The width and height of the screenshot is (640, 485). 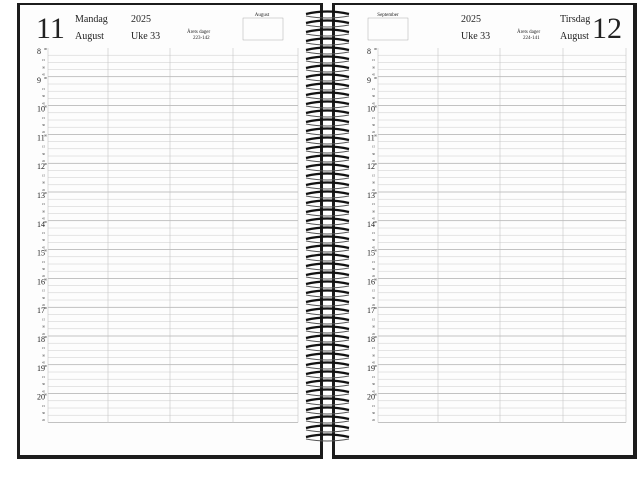 I want to click on day-number: 12, so click(x=607, y=28).